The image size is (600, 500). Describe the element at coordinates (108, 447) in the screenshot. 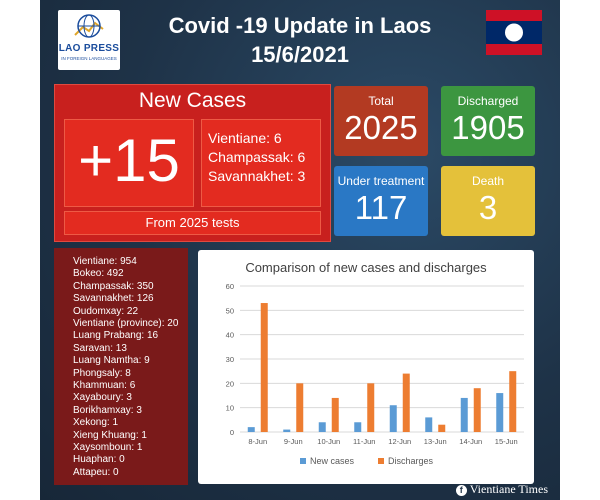

I see `province-total-item: Xaysomboun: 1` at that location.